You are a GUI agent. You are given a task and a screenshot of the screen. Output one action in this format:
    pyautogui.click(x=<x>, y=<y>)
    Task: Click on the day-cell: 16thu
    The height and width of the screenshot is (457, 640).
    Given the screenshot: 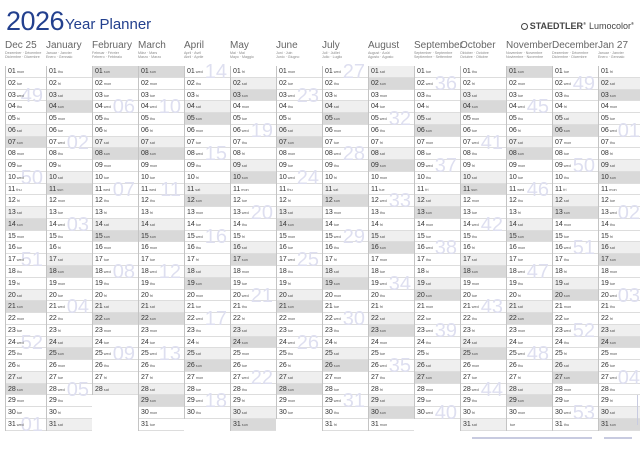 What is the action you would take?
    pyautogui.click(x=207, y=248)
    